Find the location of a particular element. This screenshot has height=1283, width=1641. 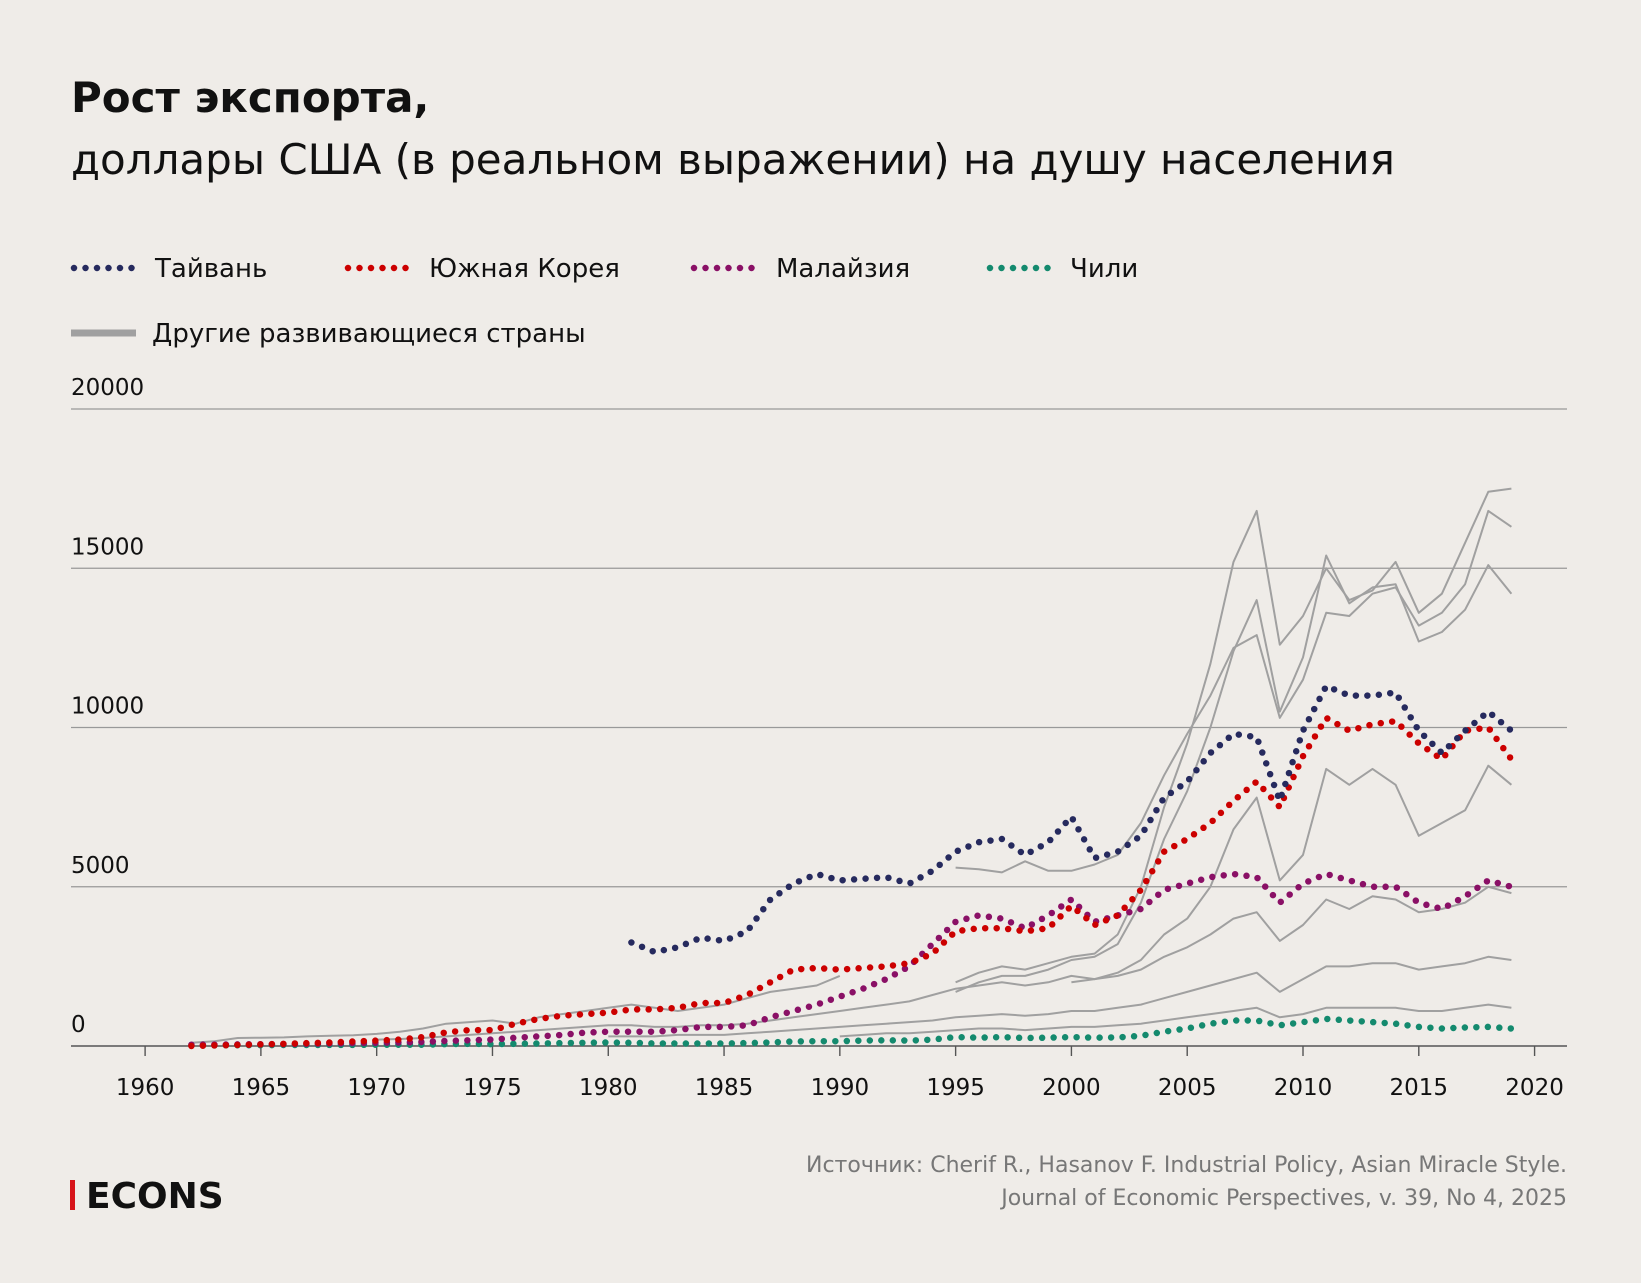

y-tick-label: 5000 is located at coordinates (100, 866).